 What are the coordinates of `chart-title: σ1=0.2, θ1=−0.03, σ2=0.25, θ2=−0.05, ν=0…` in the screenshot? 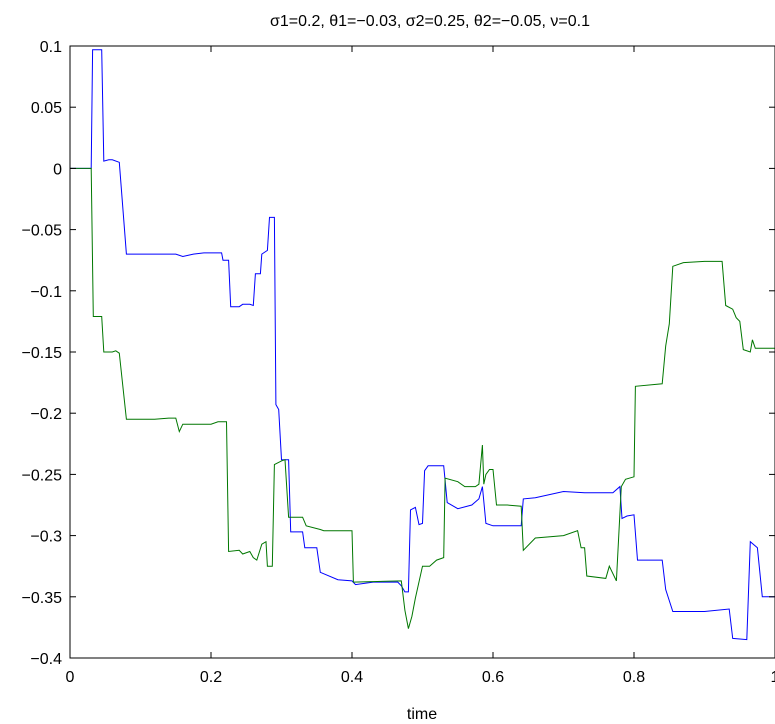 It's located at (430, 21).